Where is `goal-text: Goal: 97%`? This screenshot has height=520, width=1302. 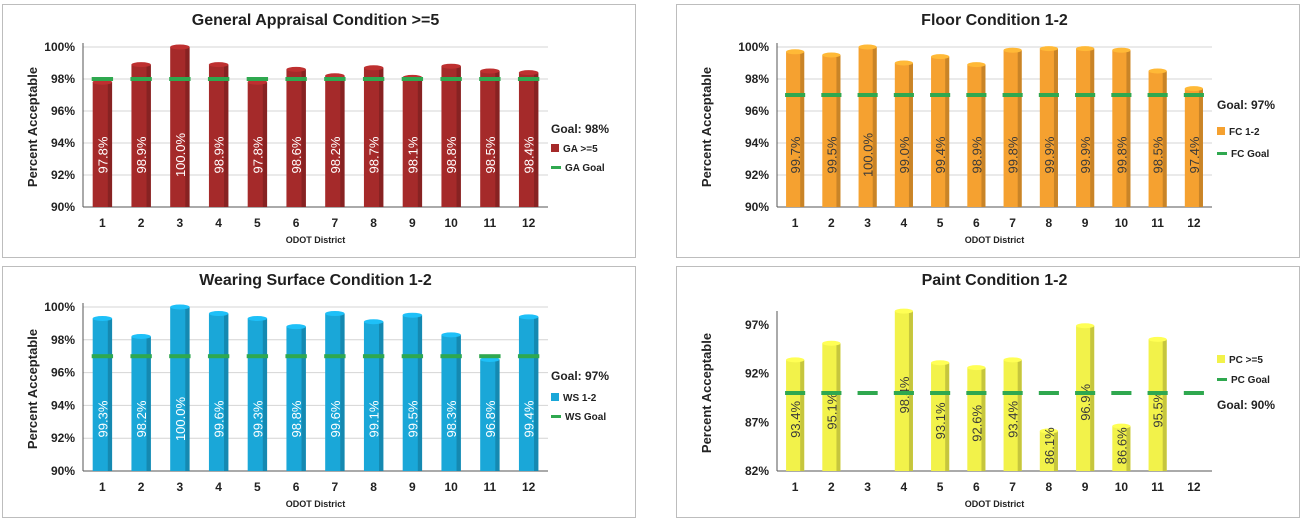
goal-text: Goal: 97% is located at coordinates (1246, 105).